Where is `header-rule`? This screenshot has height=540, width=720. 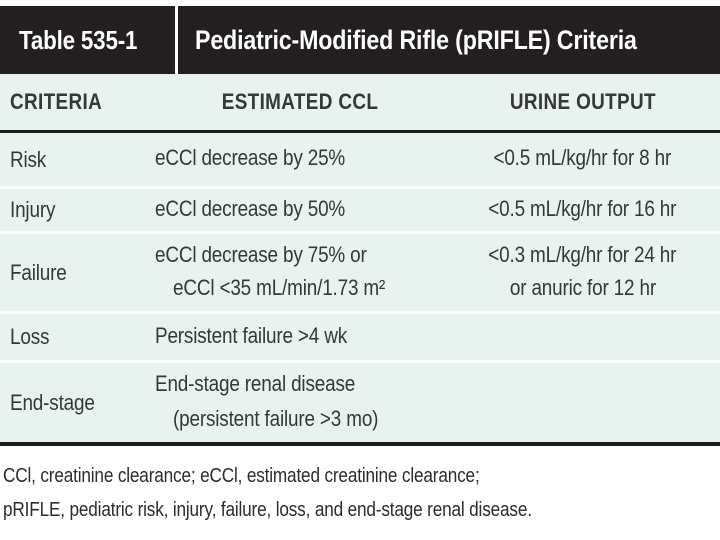
header-rule is located at coordinates (360, 131).